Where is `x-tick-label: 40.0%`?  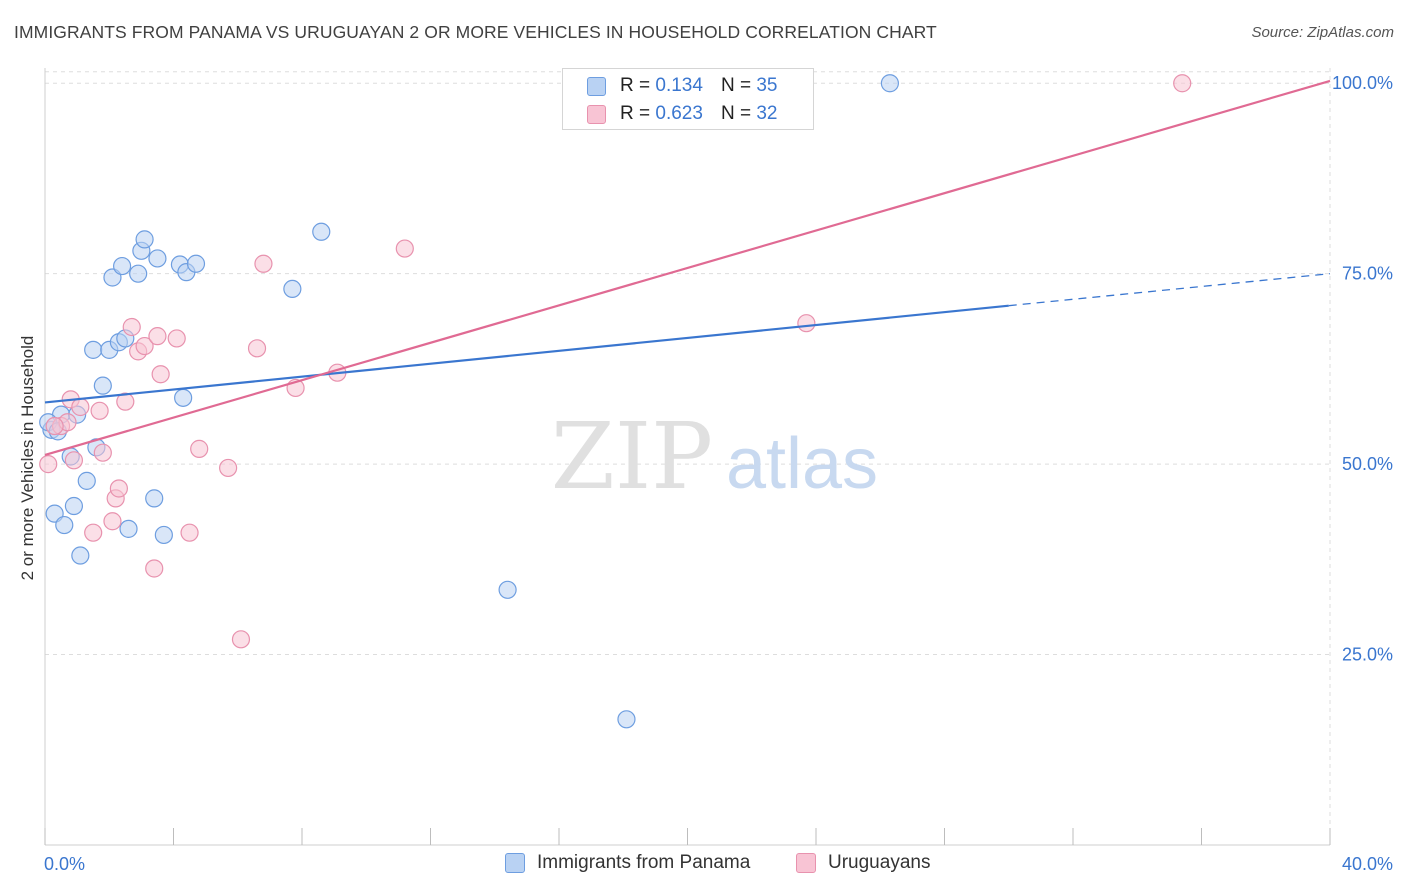 x-tick-label: 40.0% is located at coordinates (1367, 864).